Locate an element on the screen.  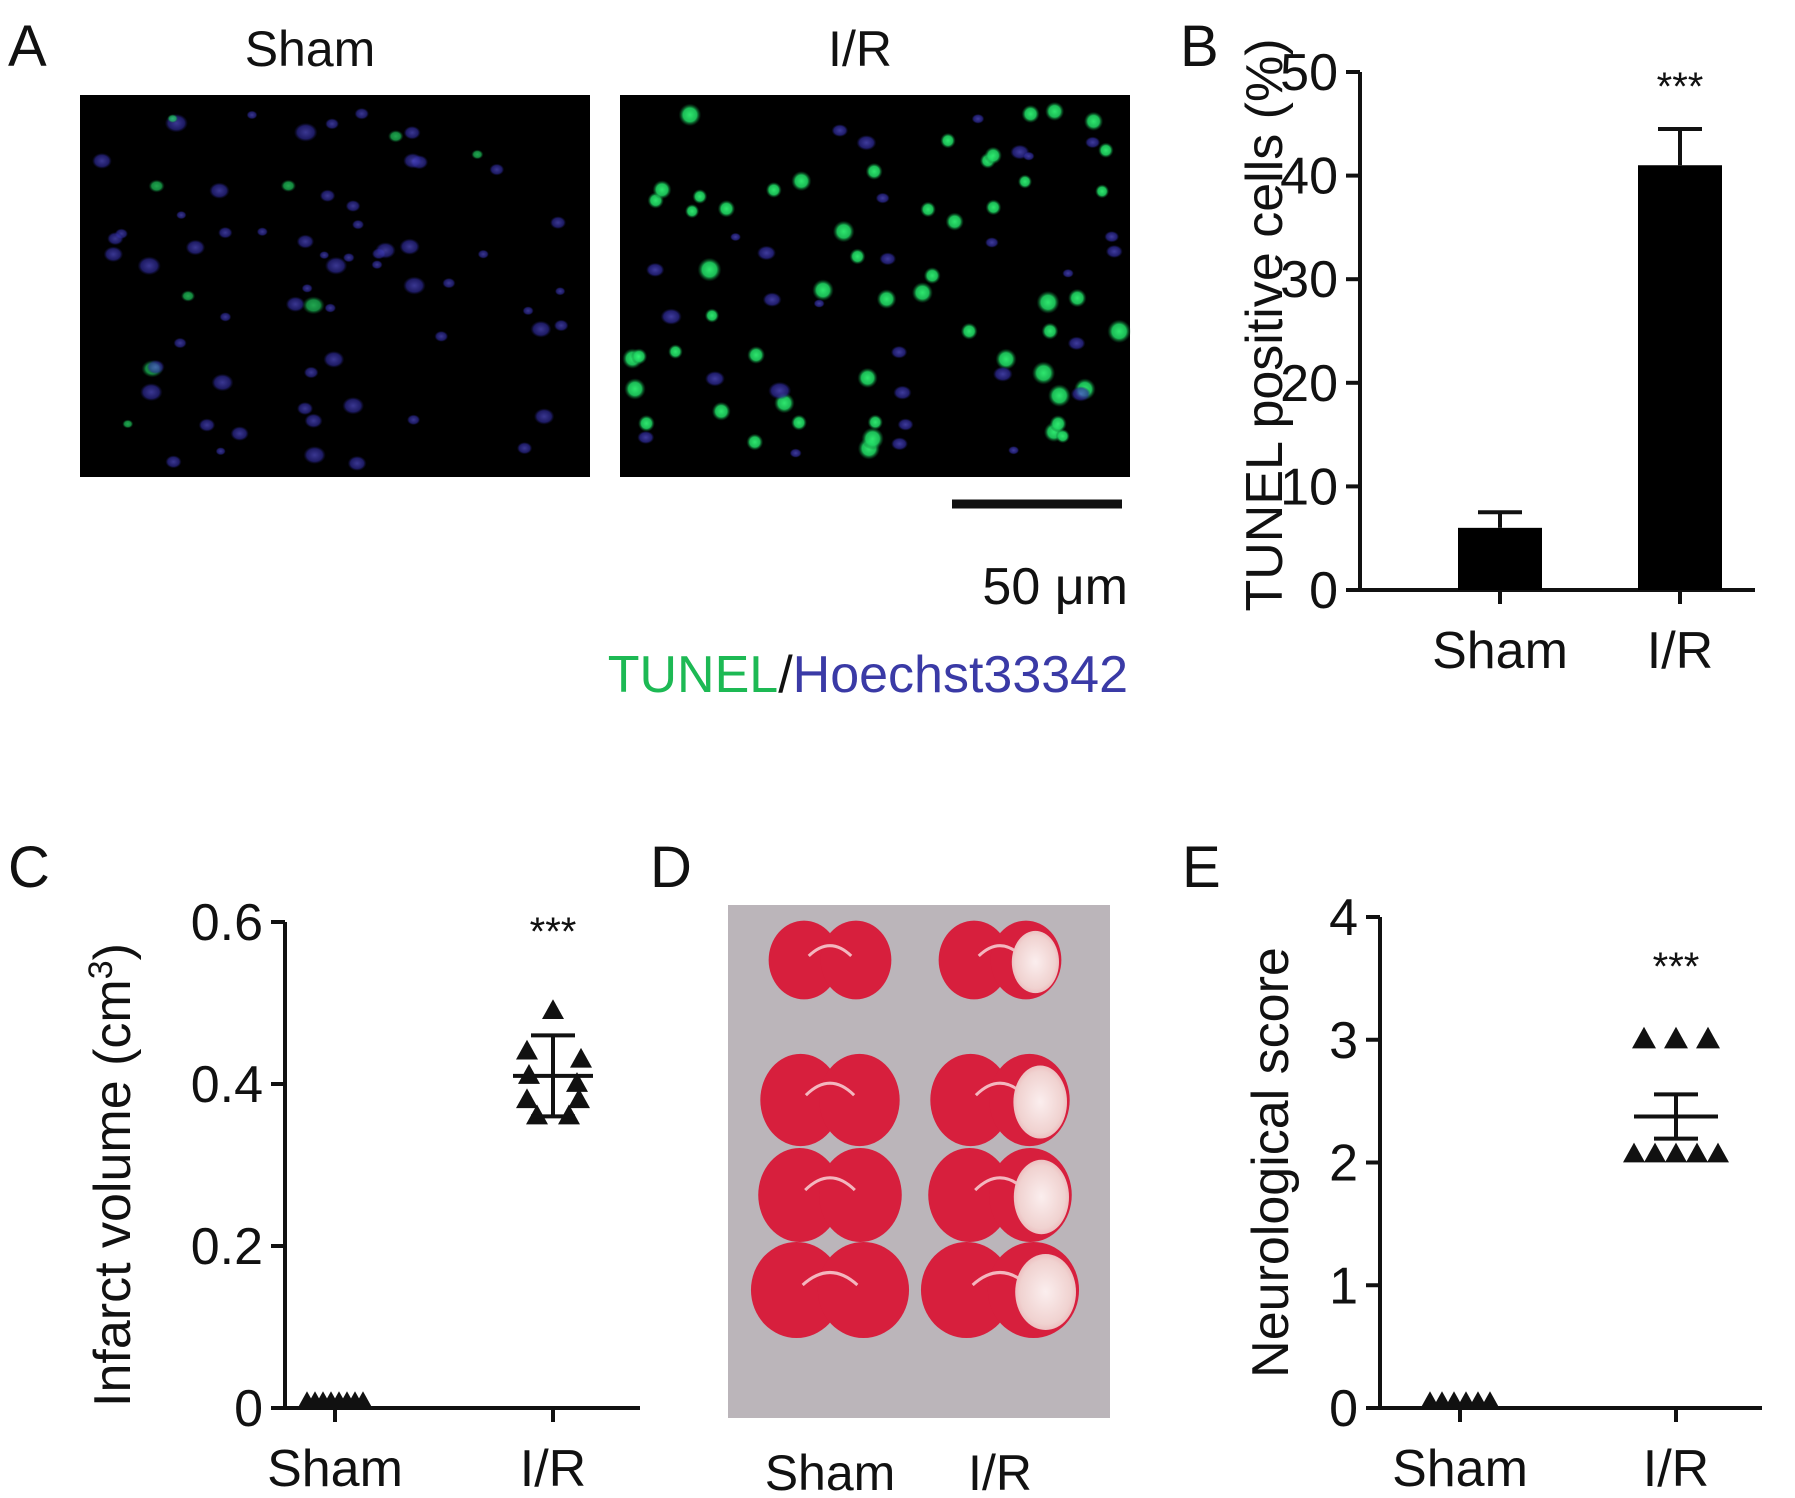
micrograph-ir is located at coordinates (875, 286).